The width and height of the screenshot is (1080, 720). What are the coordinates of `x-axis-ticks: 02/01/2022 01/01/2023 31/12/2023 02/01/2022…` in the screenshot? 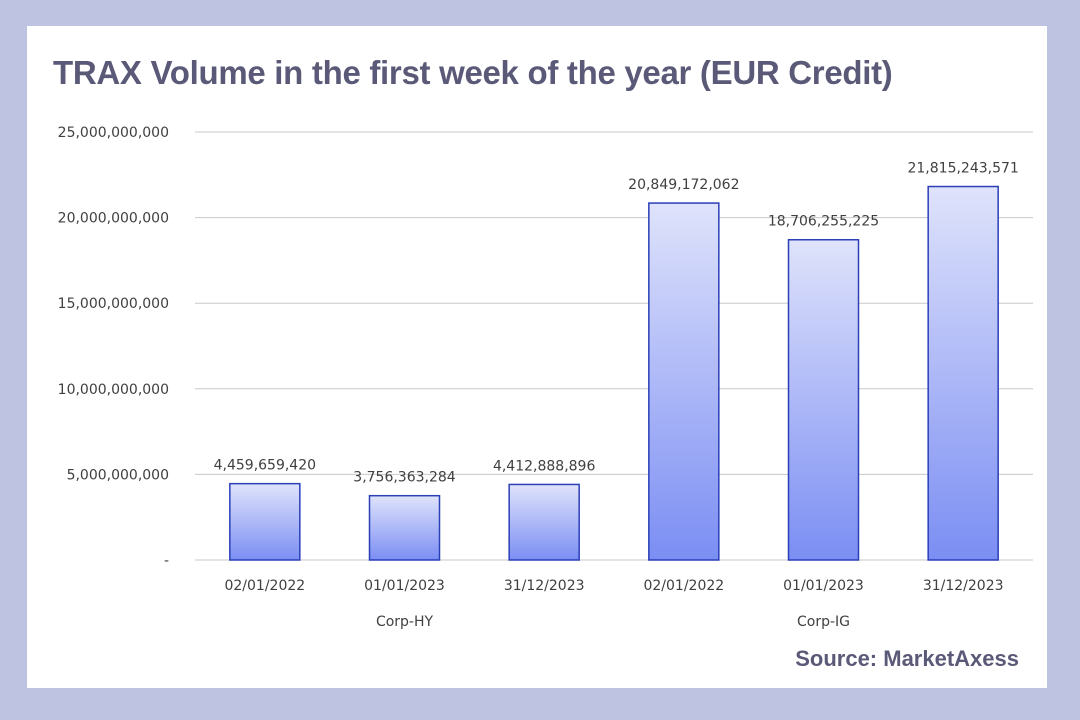 It's located at (613, 586).